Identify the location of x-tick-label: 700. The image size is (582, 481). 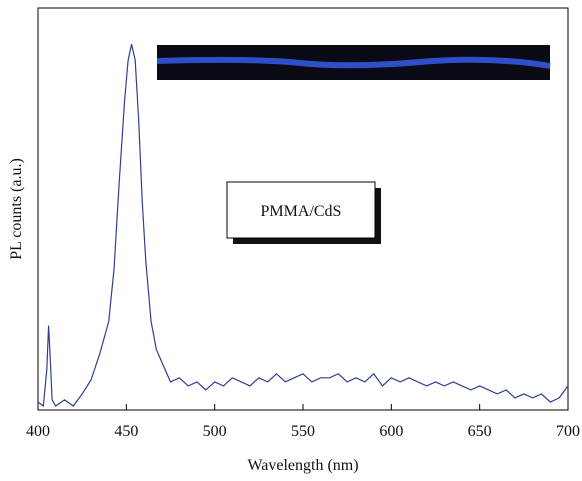
(568, 431).